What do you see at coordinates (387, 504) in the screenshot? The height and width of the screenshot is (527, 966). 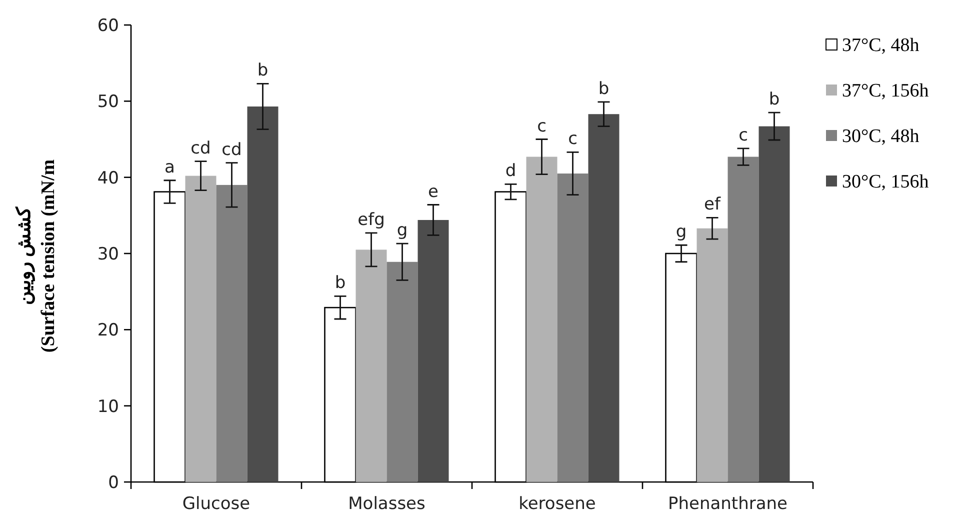 I see `x-tick-label: Molasses` at bounding box center [387, 504].